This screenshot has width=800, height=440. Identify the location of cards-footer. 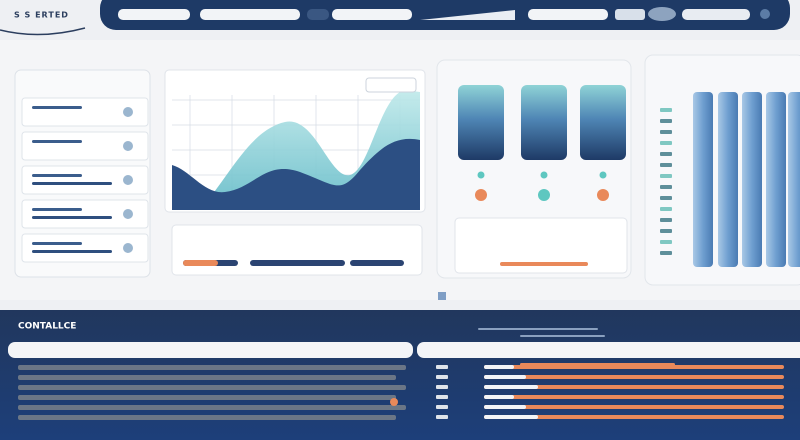
(541, 245).